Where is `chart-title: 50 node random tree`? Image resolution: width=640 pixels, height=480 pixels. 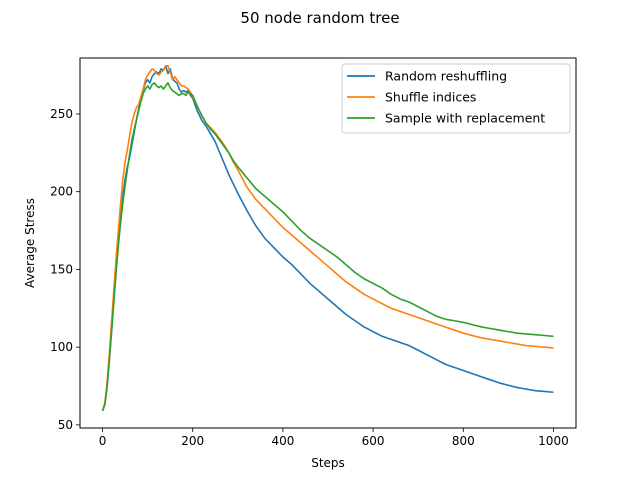 chart-title: 50 node random tree is located at coordinates (319, 18).